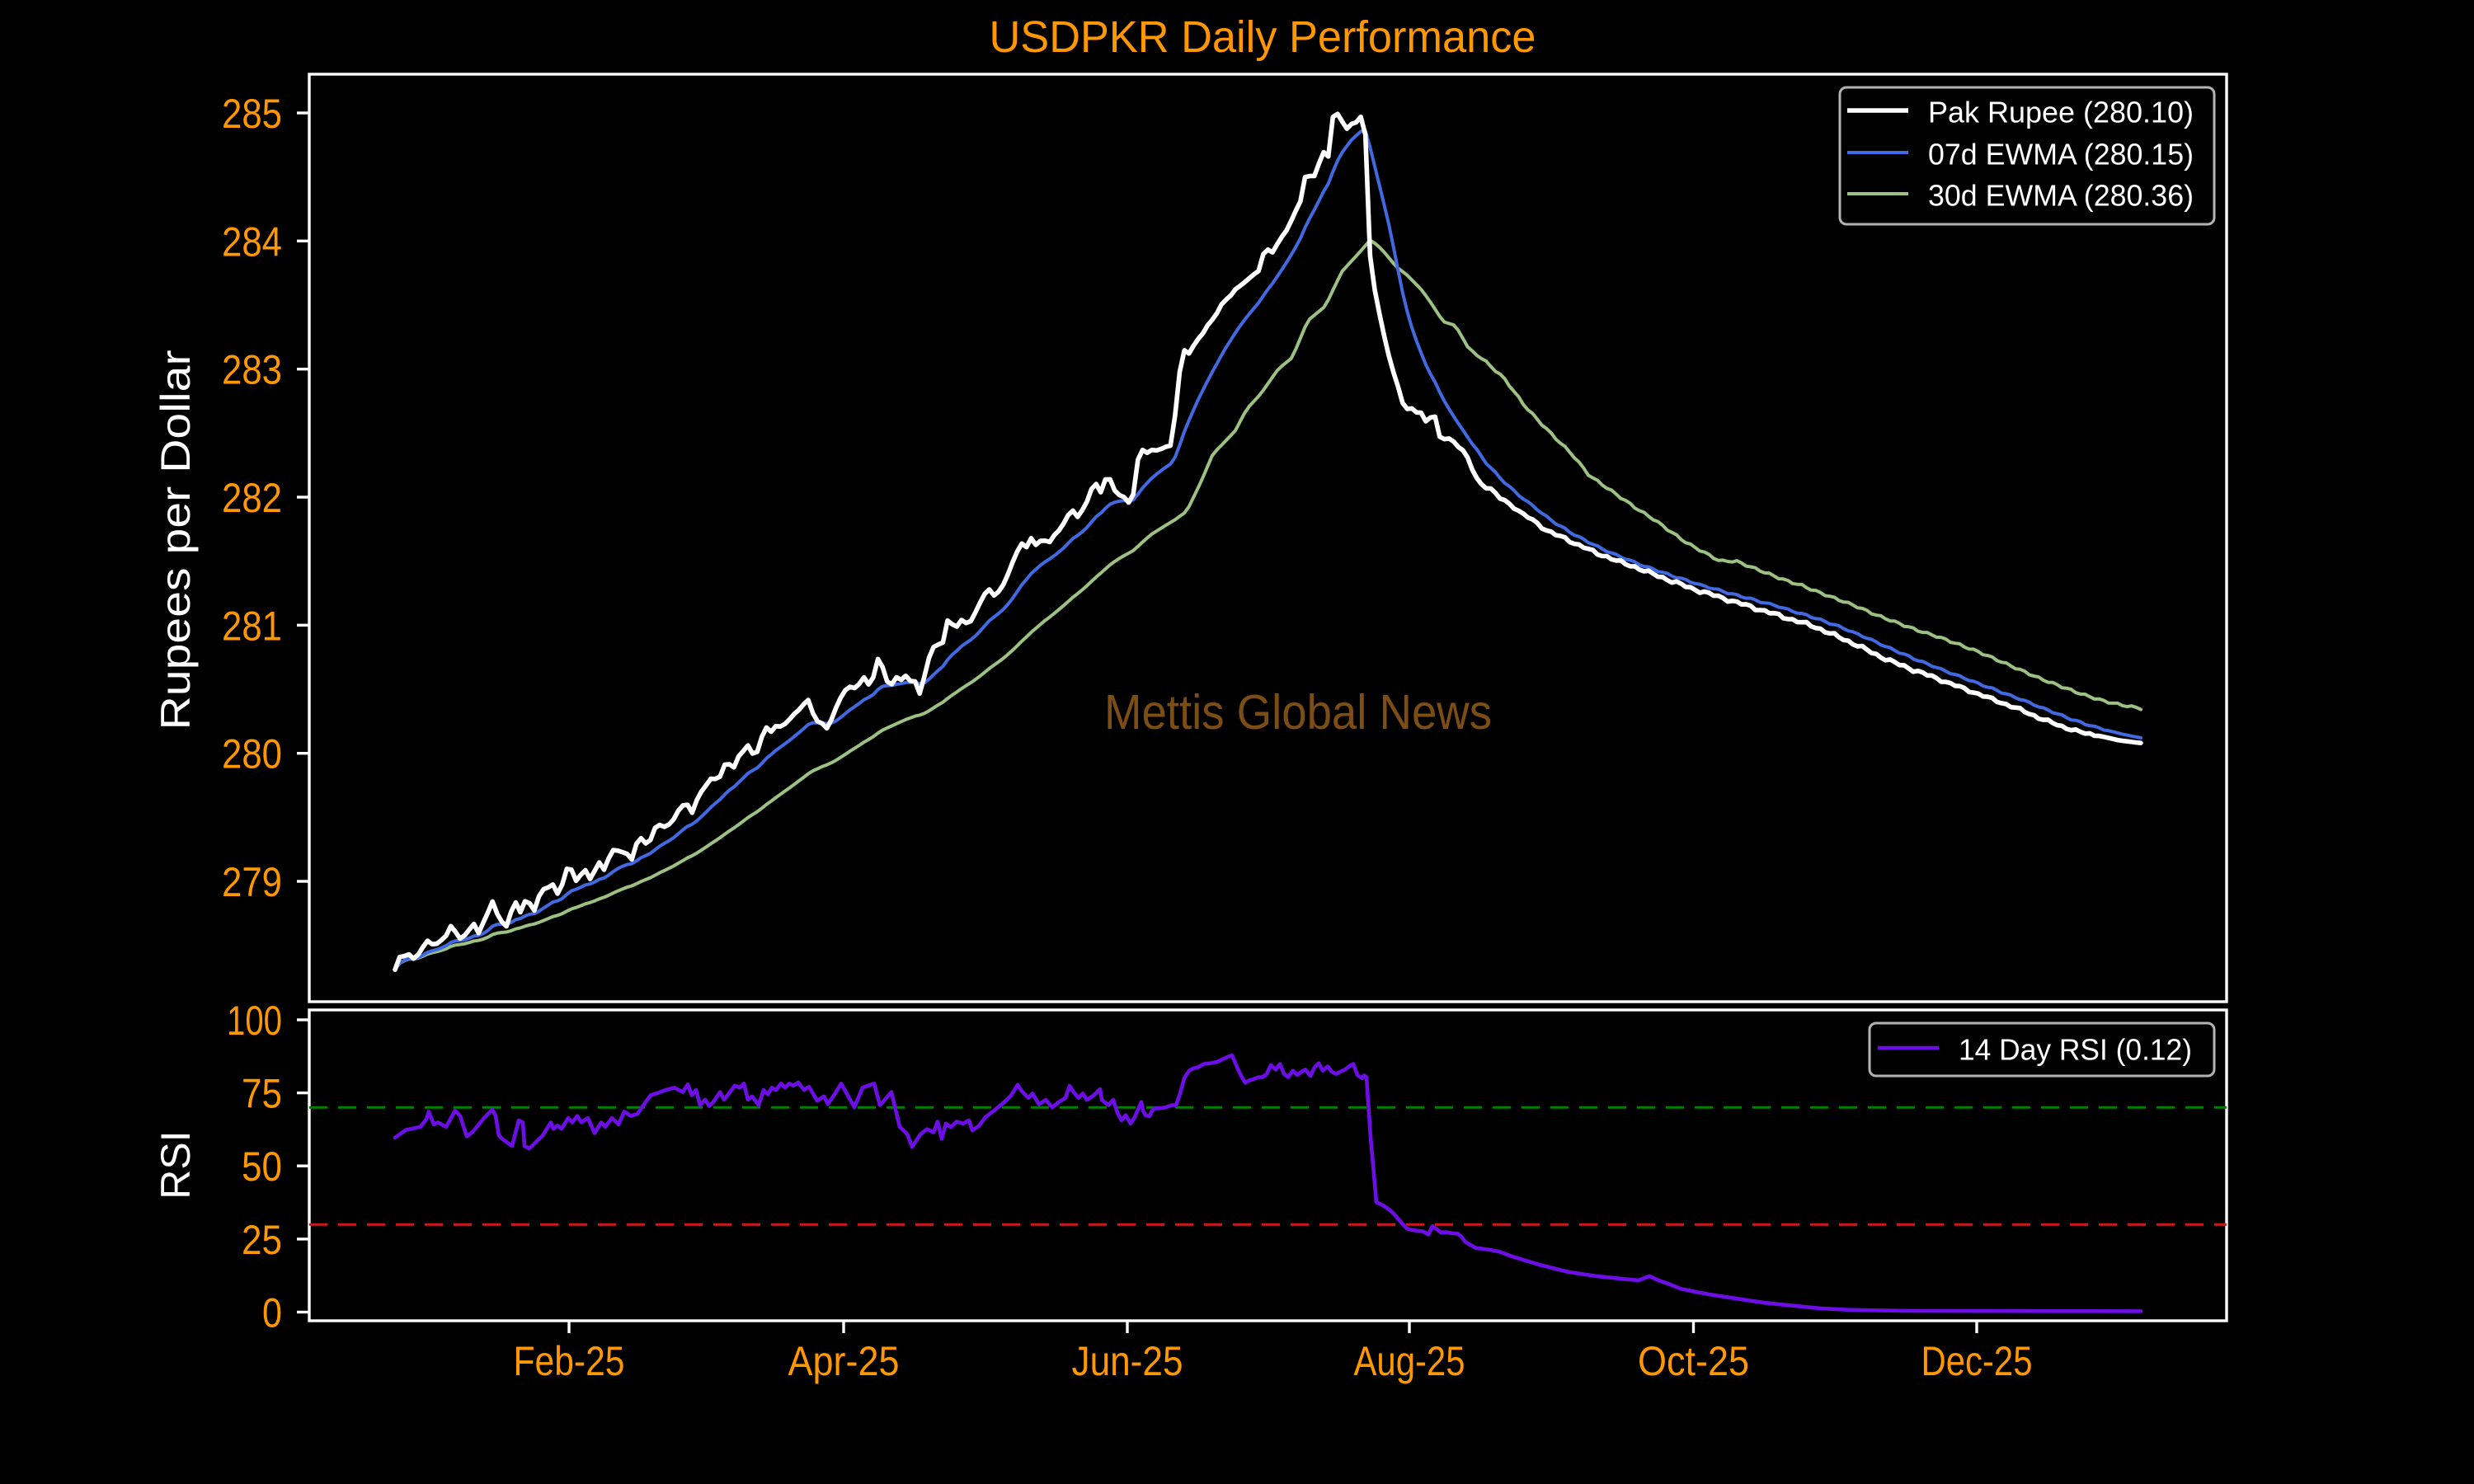 The width and height of the screenshot is (2474, 1484). Describe the element at coordinates (252, 754) in the screenshot. I see `svg-text: 280` at that location.